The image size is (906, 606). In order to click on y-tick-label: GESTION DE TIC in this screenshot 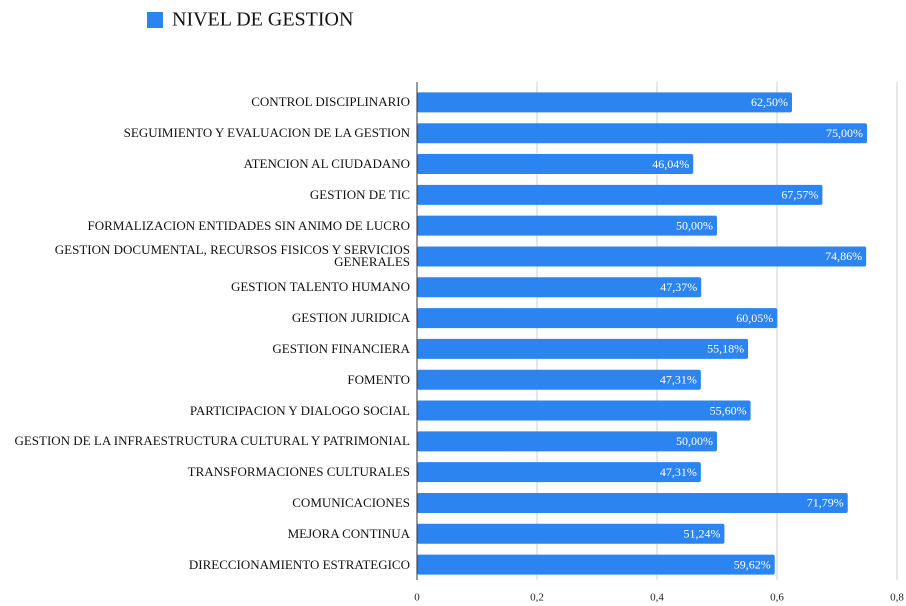, I will do `click(359, 194)`.